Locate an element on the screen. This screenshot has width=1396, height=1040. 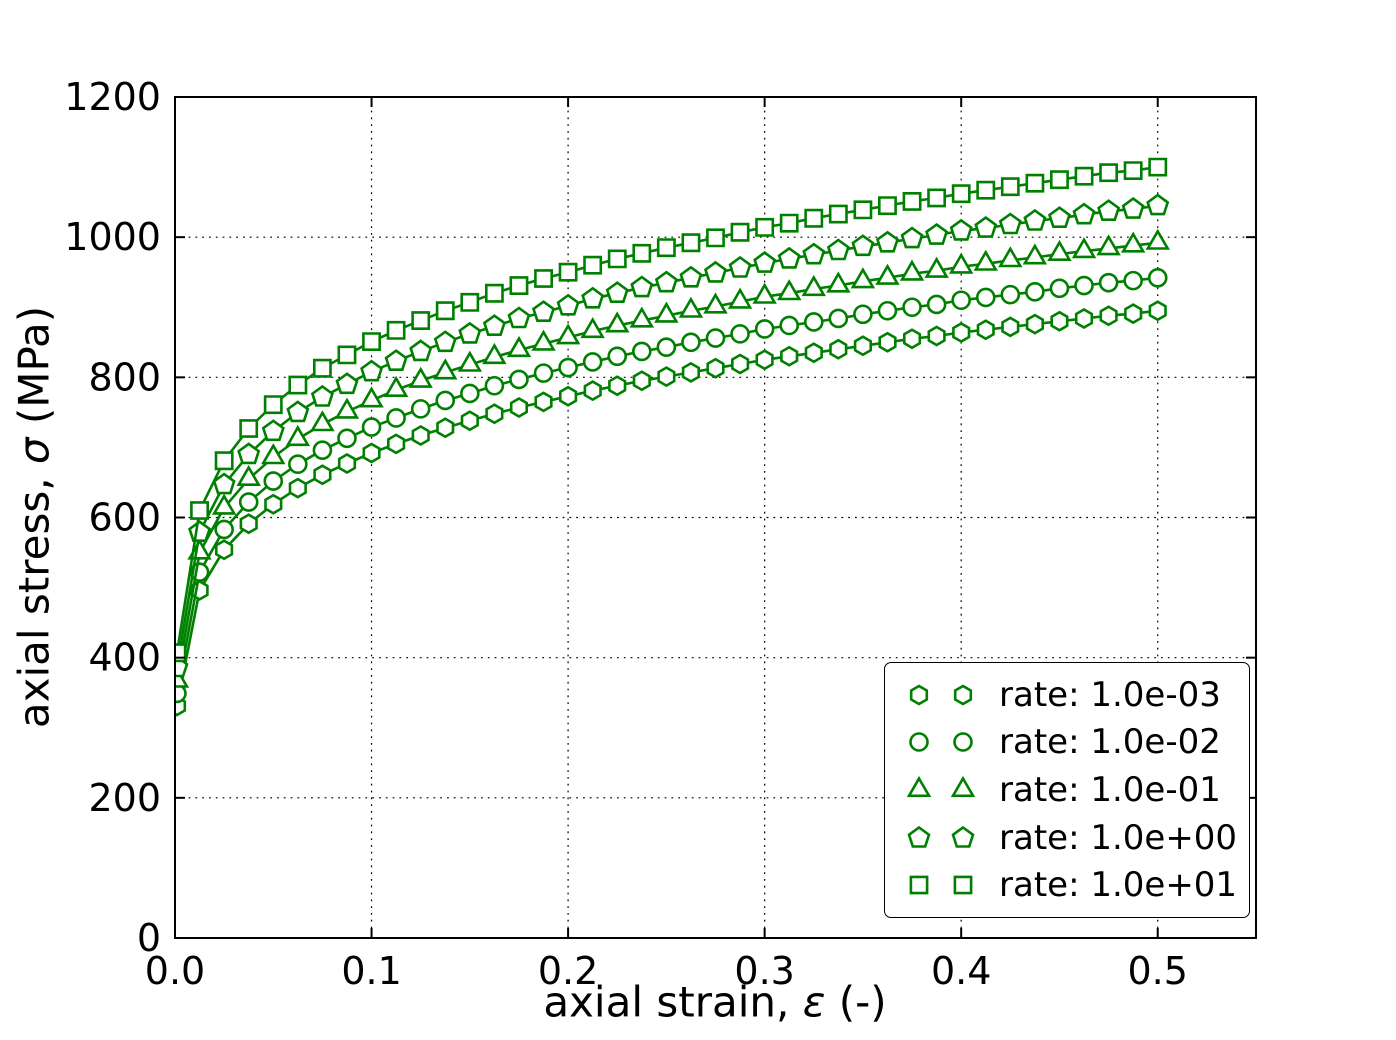
y-tick-label: 800 is located at coordinates (124, 377).